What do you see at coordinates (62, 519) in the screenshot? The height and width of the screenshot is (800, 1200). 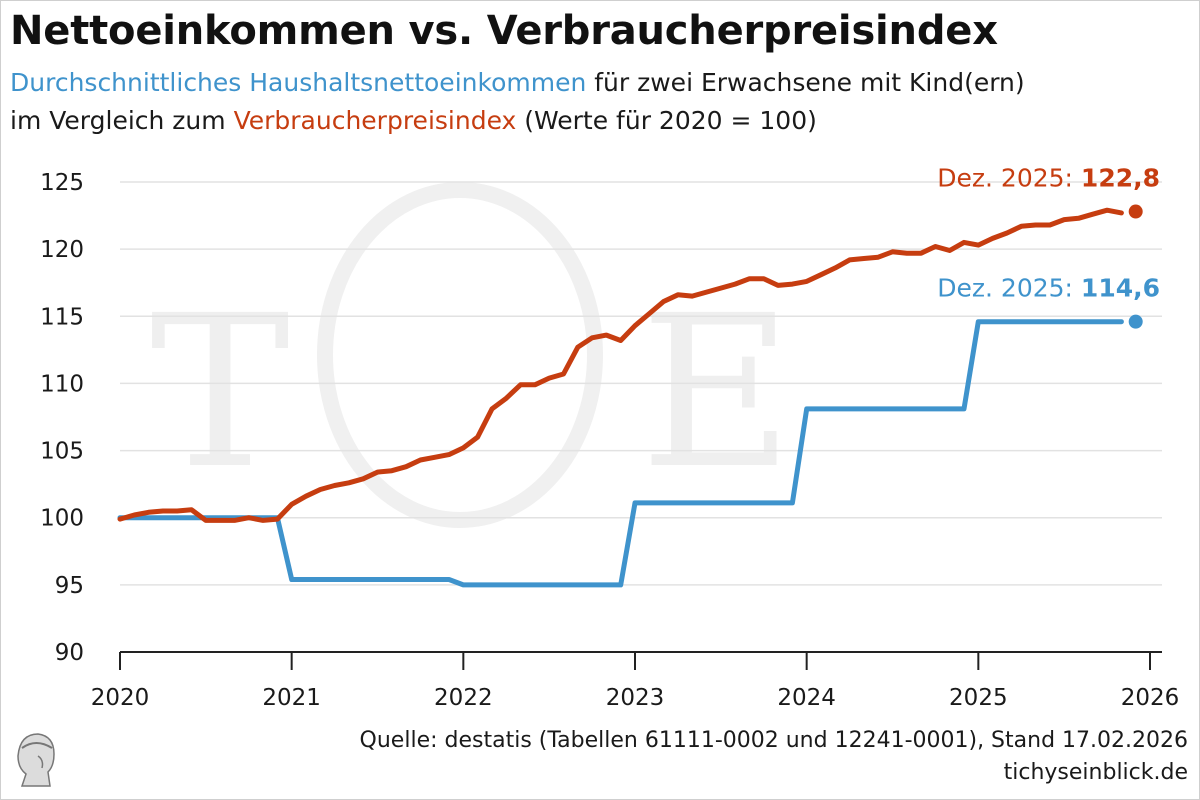 I see `y-tick-label-100: 100` at bounding box center [62, 519].